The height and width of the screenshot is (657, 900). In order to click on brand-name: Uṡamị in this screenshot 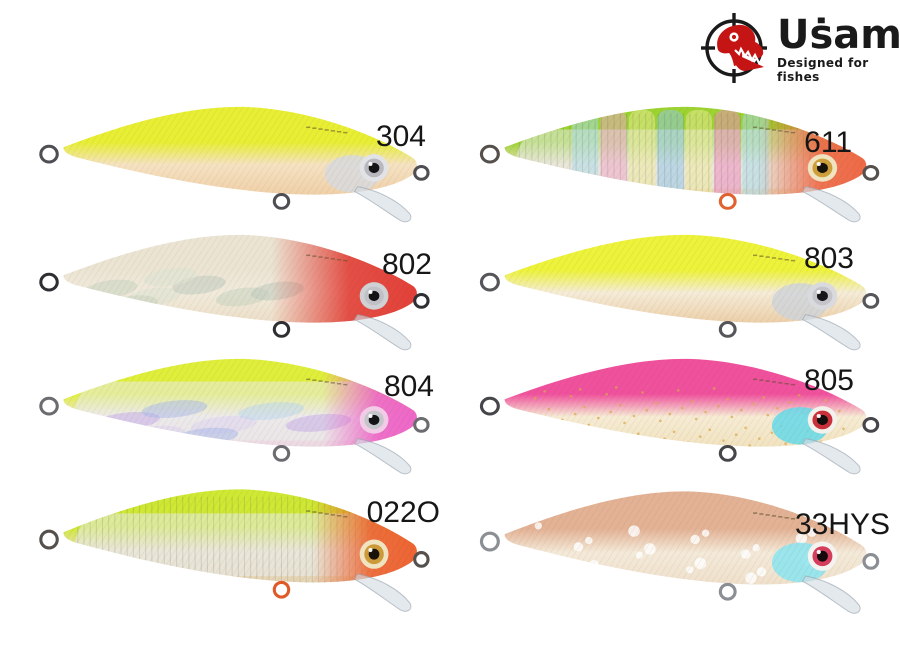, I will do `click(838, 35)`.